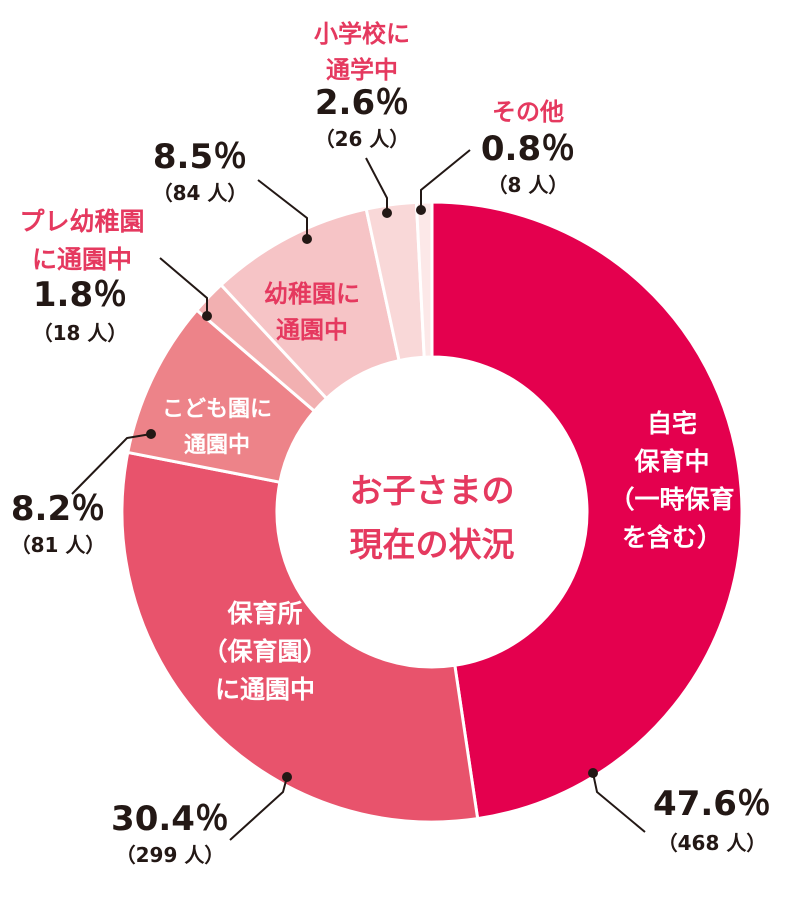 The width and height of the screenshot is (788, 907). I want to click on slice-label-3: に通園中, so click(82, 259).